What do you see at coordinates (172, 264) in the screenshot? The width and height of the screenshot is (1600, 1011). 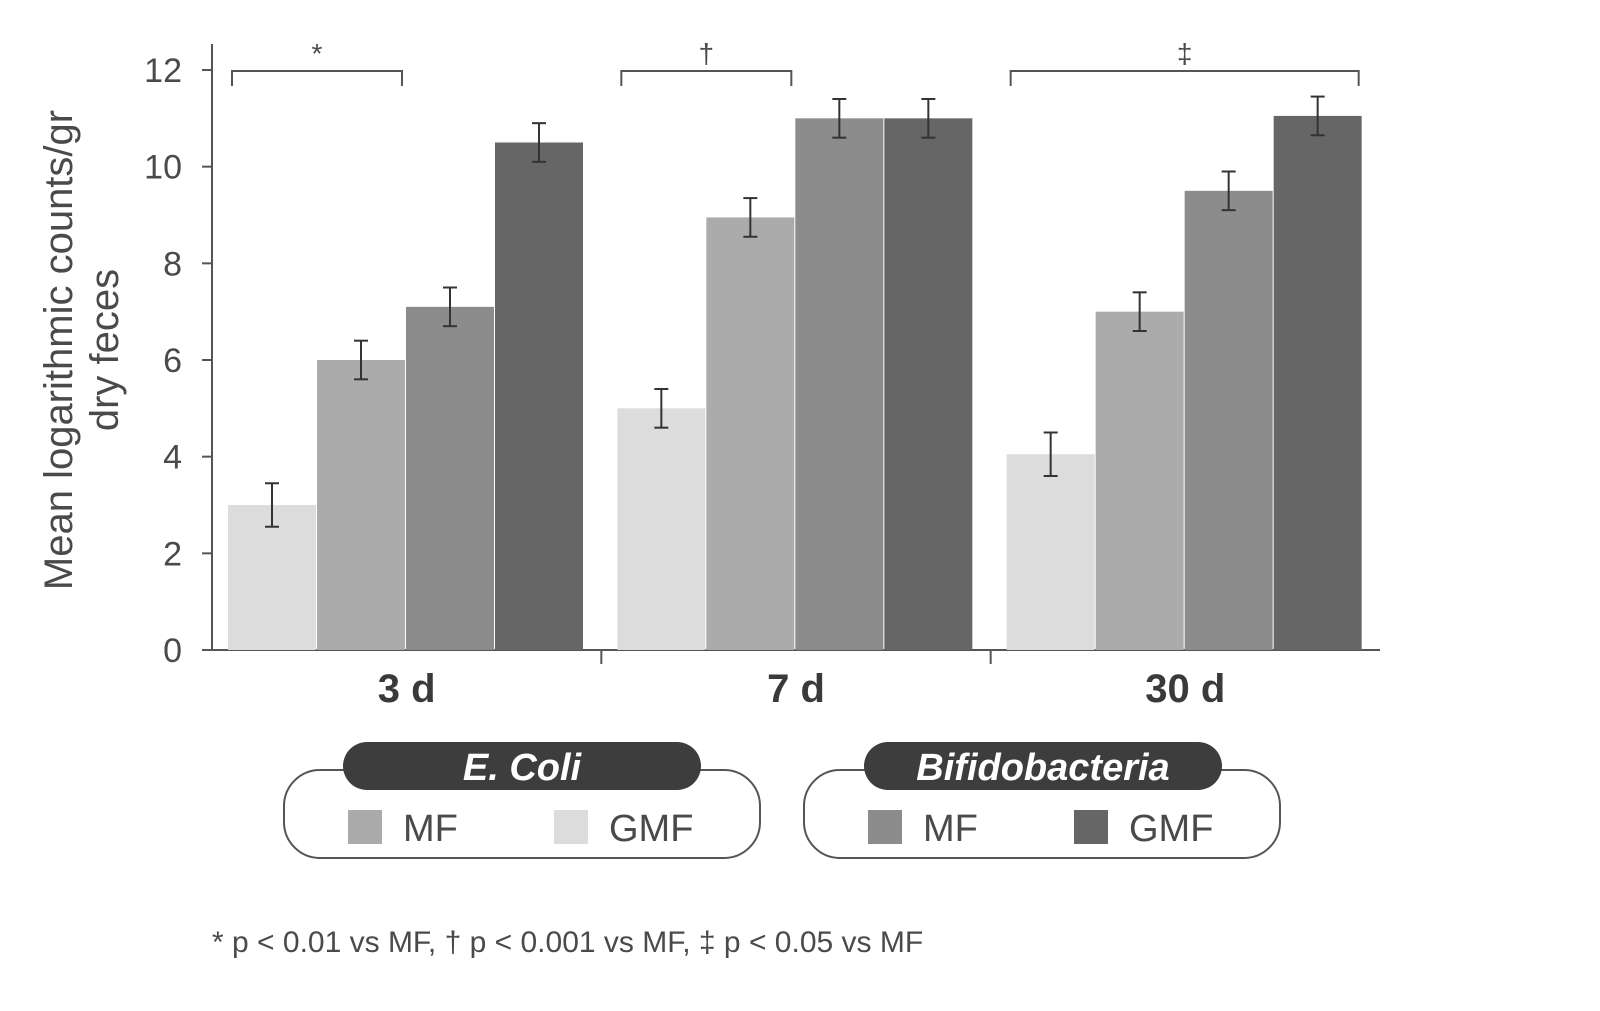 I see `y-tick-label: 8` at bounding box center [172, 264].